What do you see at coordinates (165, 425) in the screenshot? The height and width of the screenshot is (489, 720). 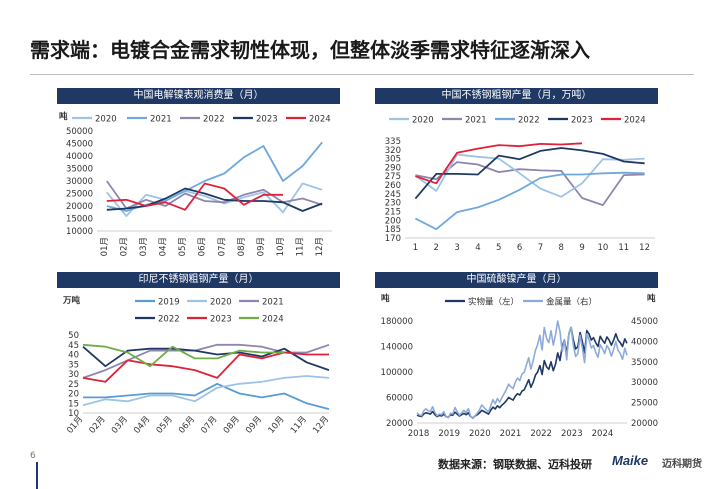 I see `x-tick-label: 05月` at bounding box center [165, 425].